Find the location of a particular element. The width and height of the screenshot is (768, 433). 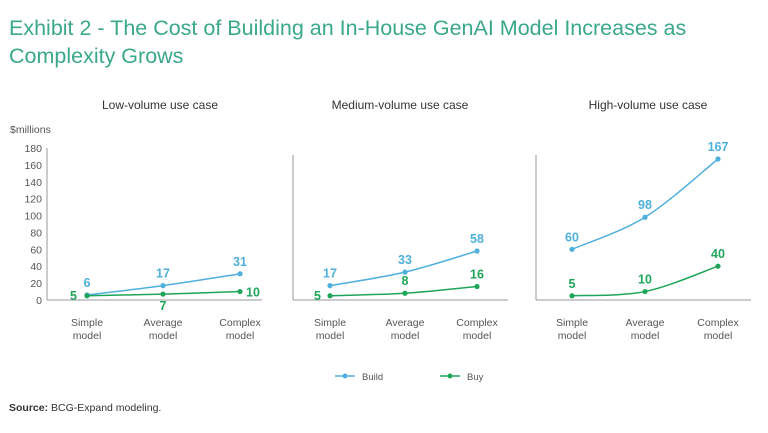

panel-title: High-volume use case is located at coordinates (648, 105).